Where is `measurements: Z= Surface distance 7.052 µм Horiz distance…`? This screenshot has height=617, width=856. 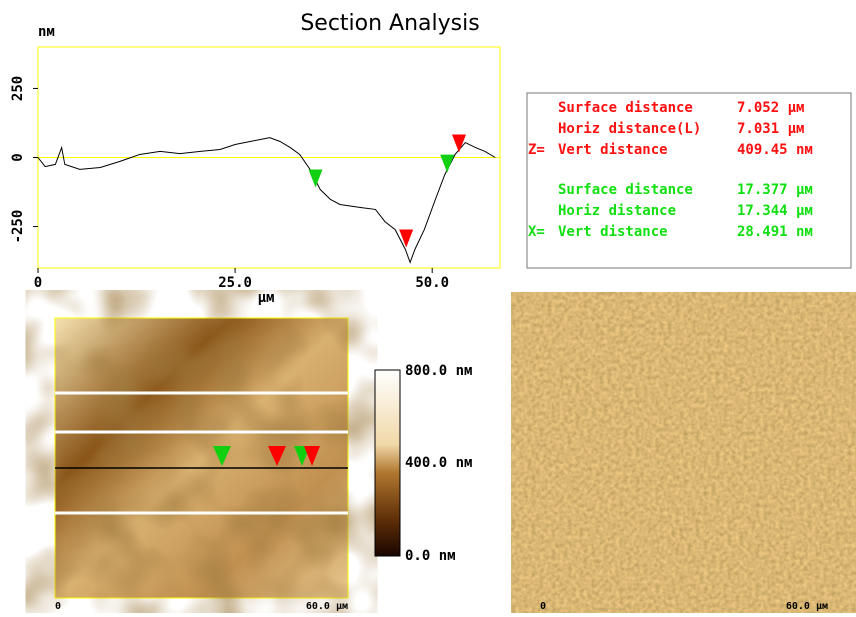
measurements: Z= Surface distance 7.052 µм Horiz distance… is located at coordinates (670, 170).